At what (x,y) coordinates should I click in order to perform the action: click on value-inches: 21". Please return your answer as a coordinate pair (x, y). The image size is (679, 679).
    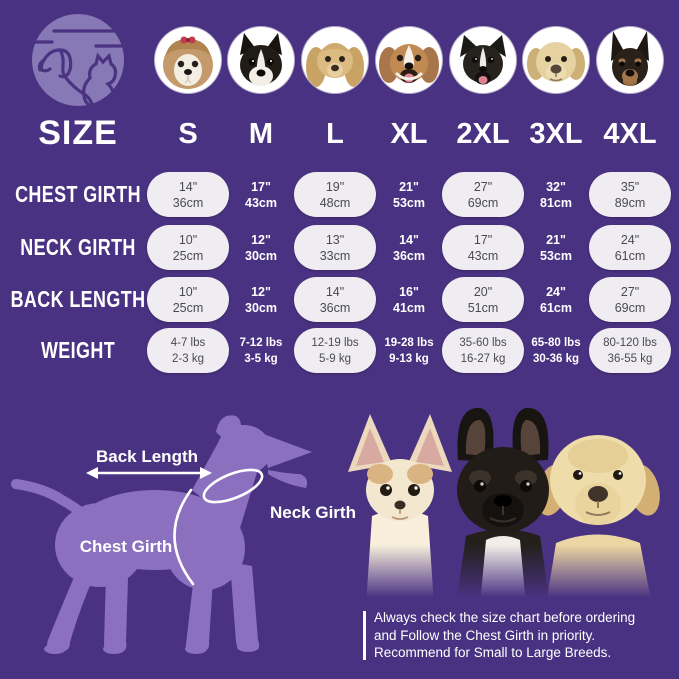
    Looking at the image, I should click on (556, 239).